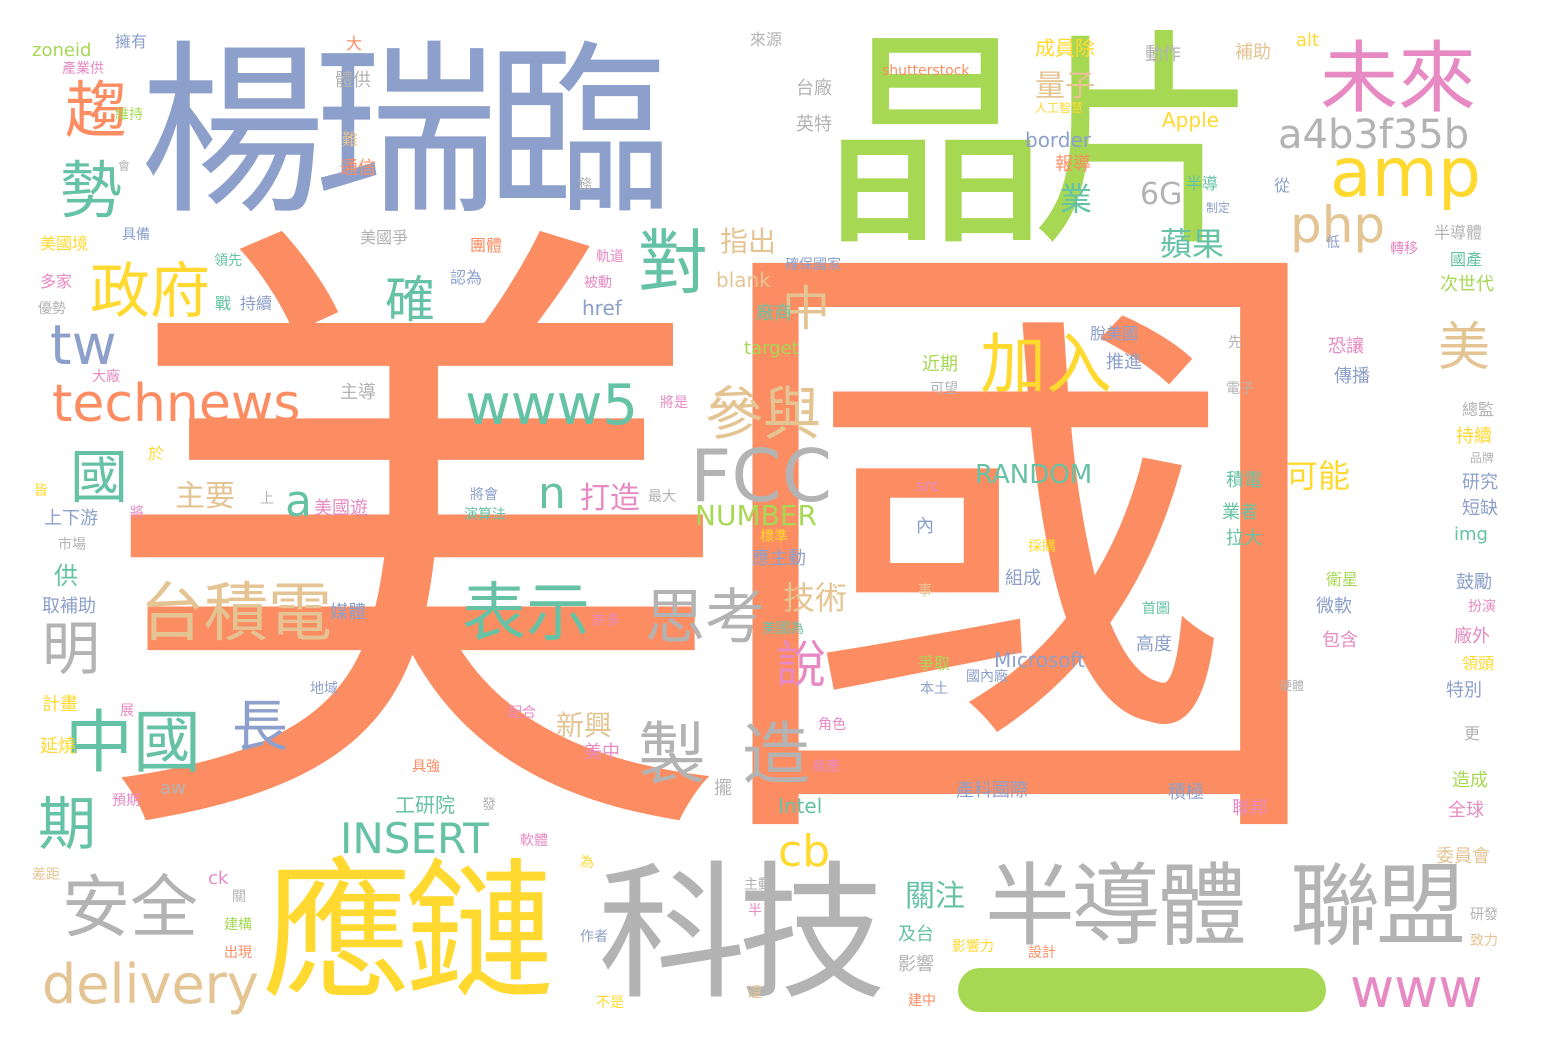 Image resolution: width=1548 pixels, height=1052 pixels. What do you see at coordinates (1282, 185) in the screenshot?
I see `word: 從` at bounding box center [1282, 185].